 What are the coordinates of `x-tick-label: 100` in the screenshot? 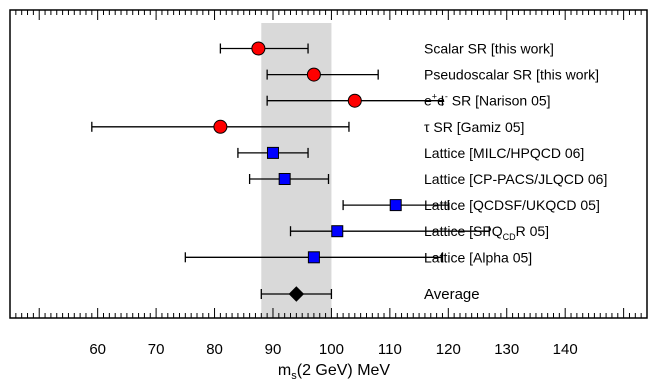 It's located at (331, 349).